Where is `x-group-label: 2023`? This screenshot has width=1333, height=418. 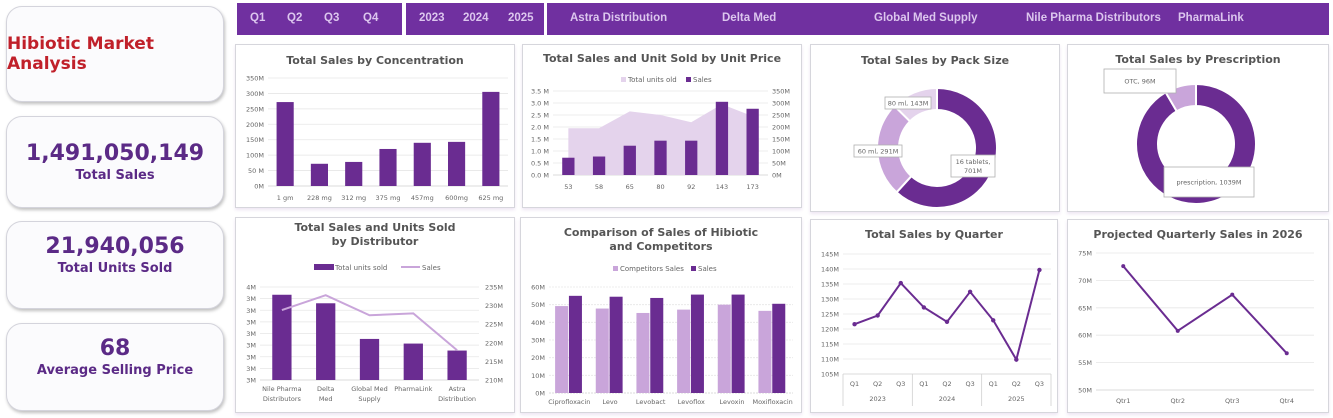 x-group-label: 2023 is located at coordinates (877, 399).